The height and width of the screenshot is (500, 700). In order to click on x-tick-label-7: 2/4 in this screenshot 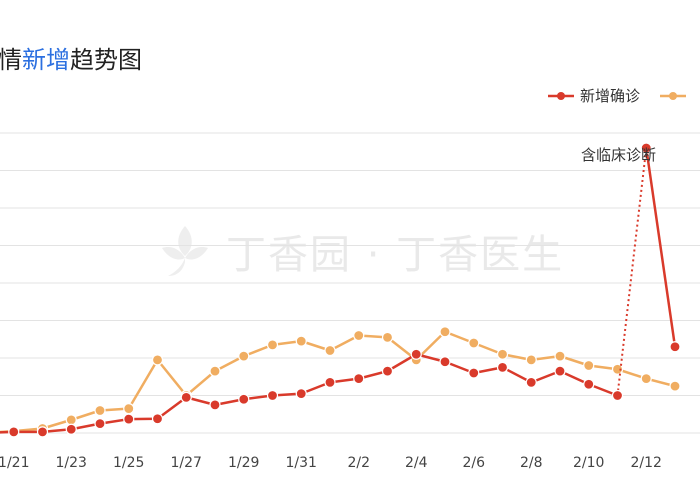, I will do `click(416, 463)`.